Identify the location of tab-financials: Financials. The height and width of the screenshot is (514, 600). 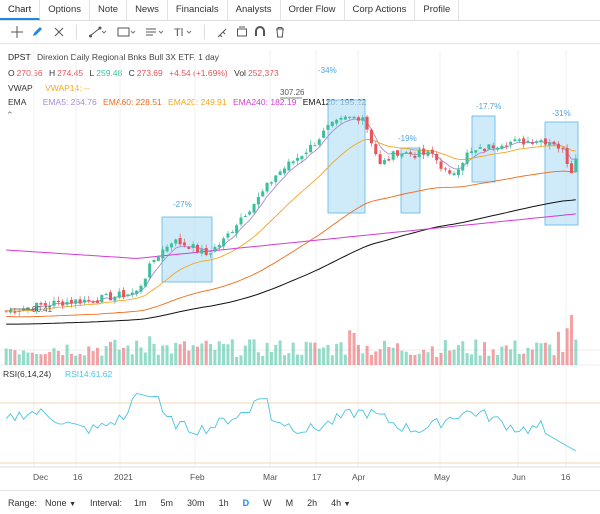
(198, 10).